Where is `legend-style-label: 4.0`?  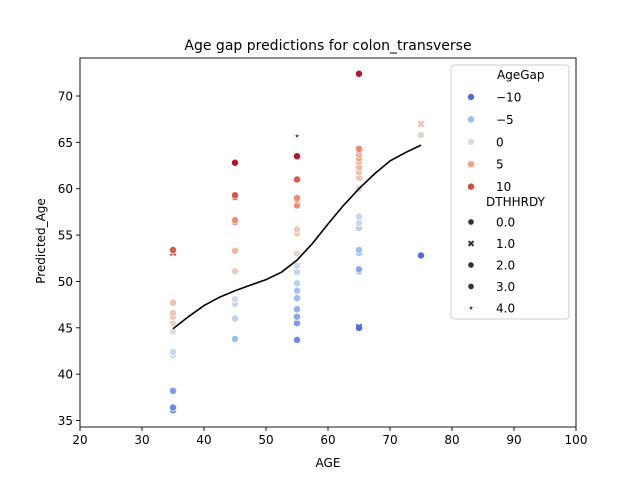
legend-style-label: 4.0 is located at coordinates (505, 309).